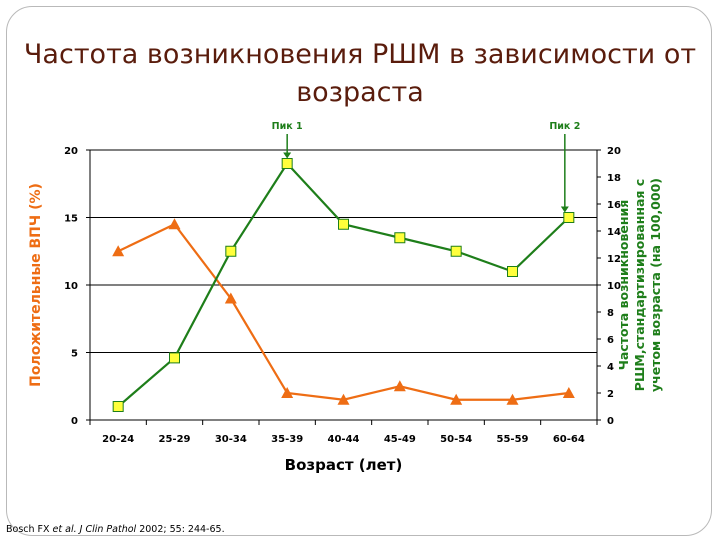  Describe the element at coordinates (614, 178) in the screenshot. I see `y-tick-label-right: 18` at that location.